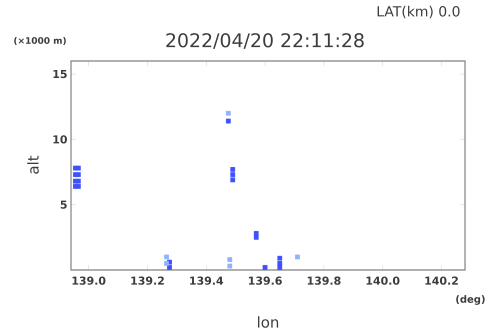 The width and height of the screenshot is (490, 331). I want to click on x-tick-label: 139.0, so click(89, 280).